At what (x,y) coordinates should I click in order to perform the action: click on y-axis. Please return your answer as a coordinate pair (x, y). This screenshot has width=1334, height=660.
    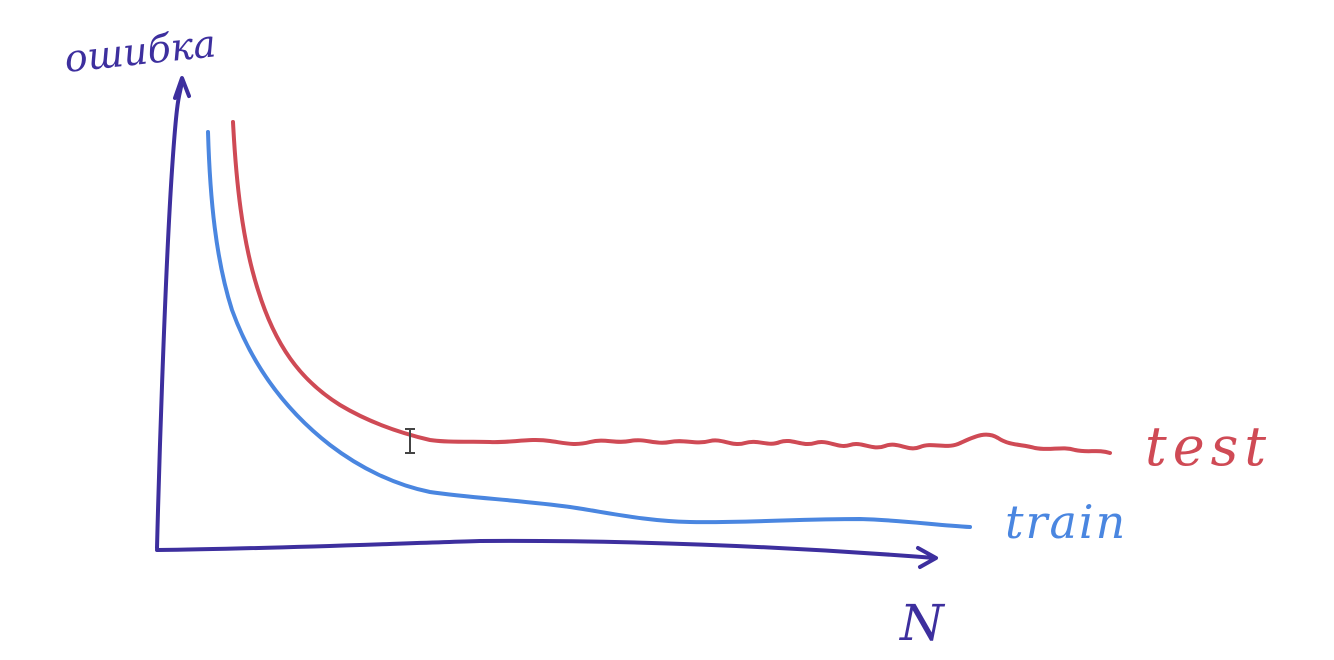
    Looking at the image, I should click on (169, 314).